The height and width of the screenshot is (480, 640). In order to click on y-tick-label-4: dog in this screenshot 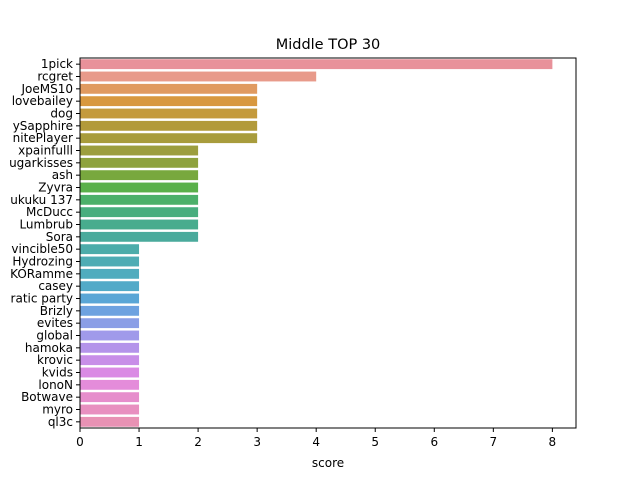, I will do `click(61, 114)`.